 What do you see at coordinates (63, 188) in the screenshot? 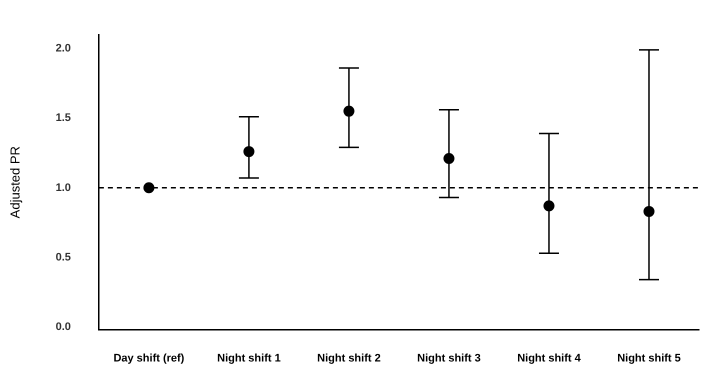
I see `y-tick-label: 1.0` at bounding box center [63, 188].